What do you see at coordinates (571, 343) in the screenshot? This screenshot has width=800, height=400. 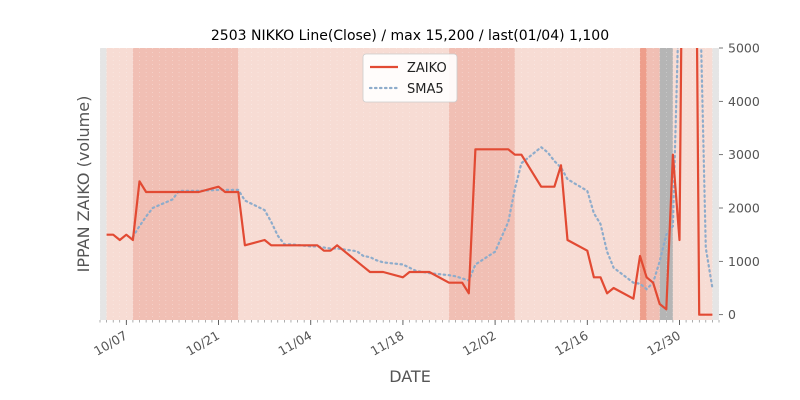 I see `x-tick-label: 12/16` at bounding box center [571, 343].